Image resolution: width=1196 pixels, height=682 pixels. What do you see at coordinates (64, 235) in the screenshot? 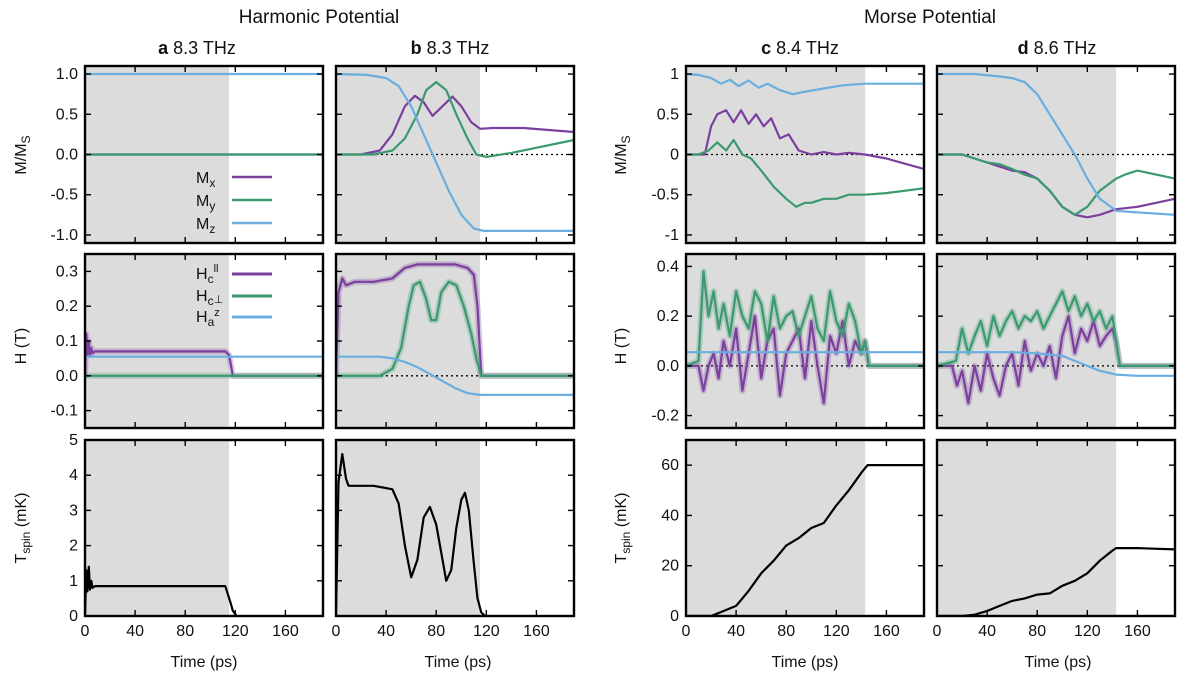
I see `ytick-label: -1.0` at bounding box center [64, 235].